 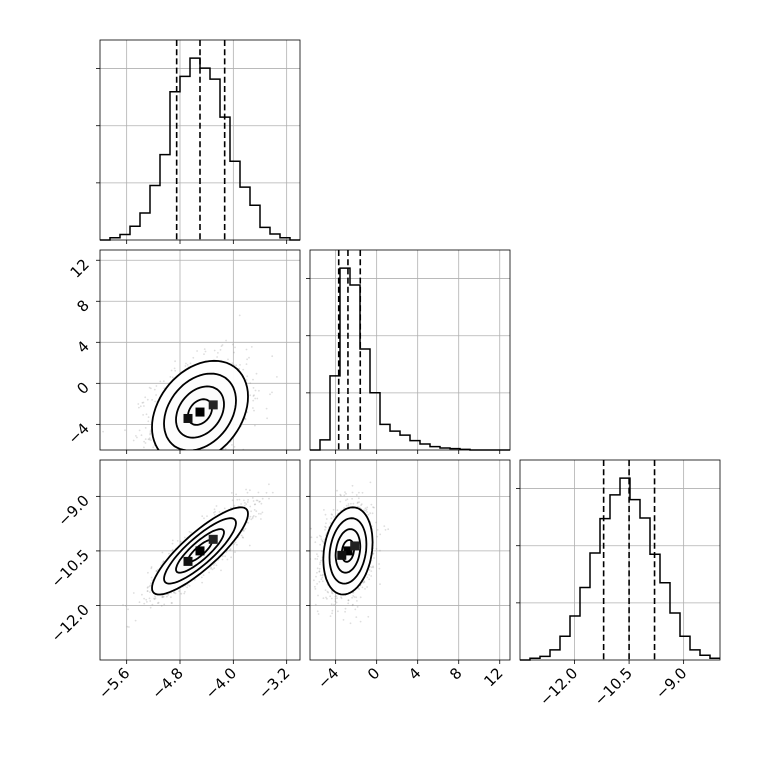 What do you see at coordinates (455, 673) in the screenshot?
I see `x-tick-label: 8` at bounding box center [455, 673].